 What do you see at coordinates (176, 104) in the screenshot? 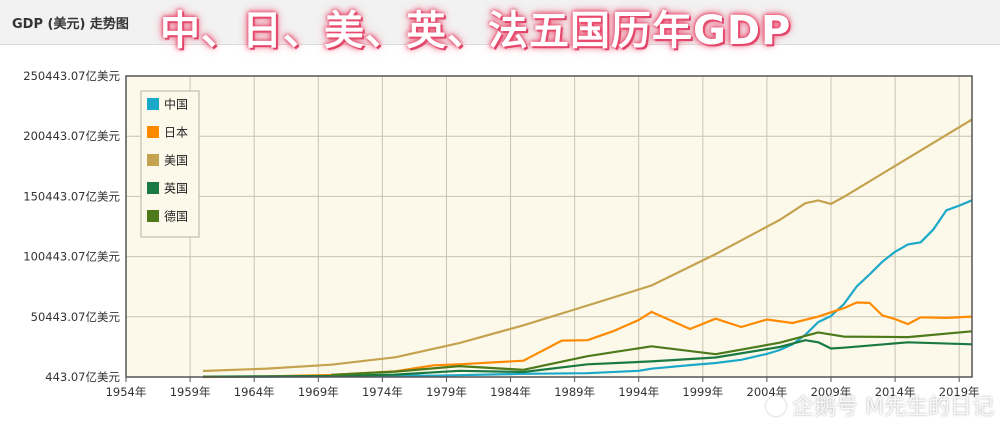
I see `legend-label-0: 中国` at bounding box center [176, 104].